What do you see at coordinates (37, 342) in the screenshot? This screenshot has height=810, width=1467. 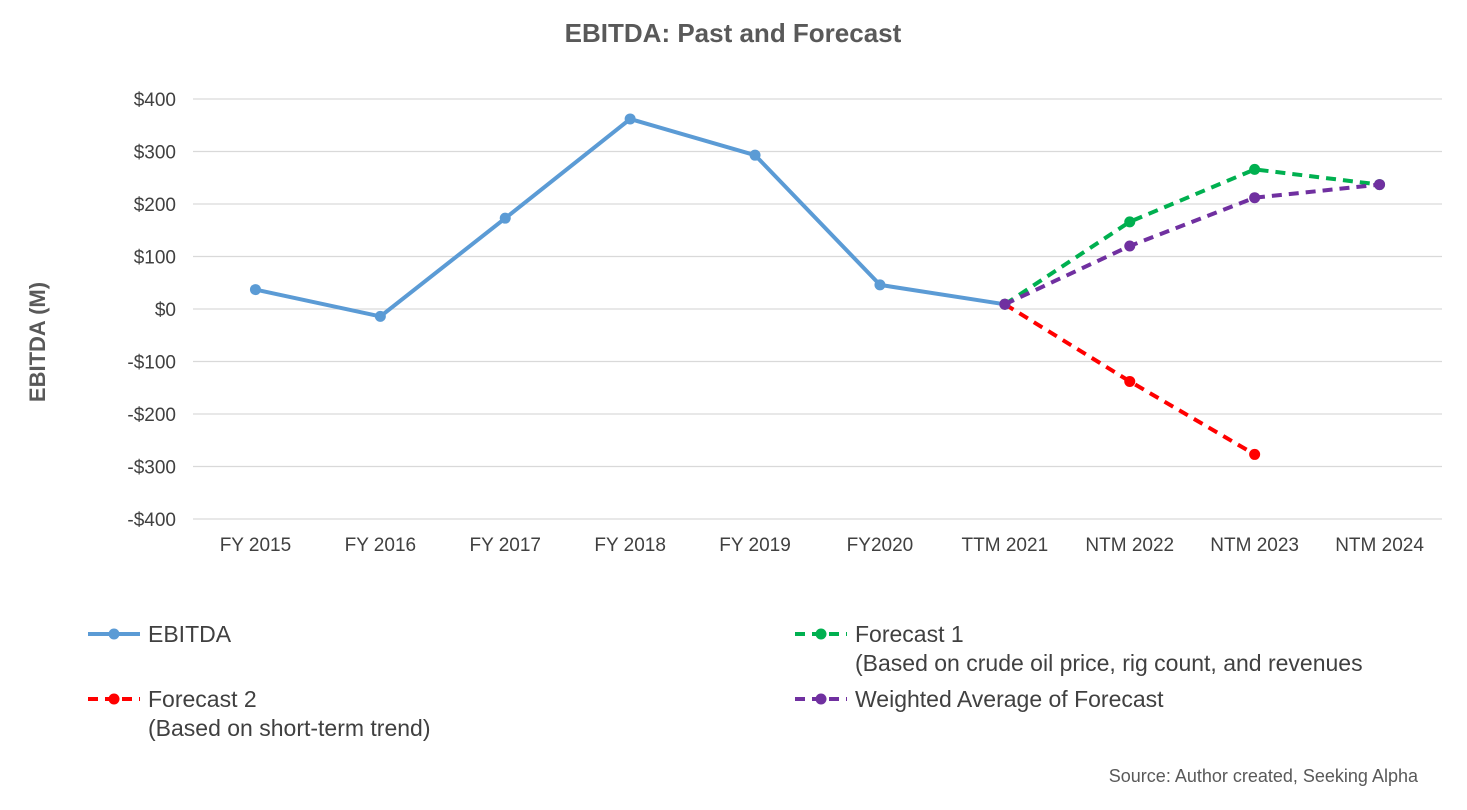 I see `y-axis-label: EBITDA (M)` at bounding box center [37, 342].